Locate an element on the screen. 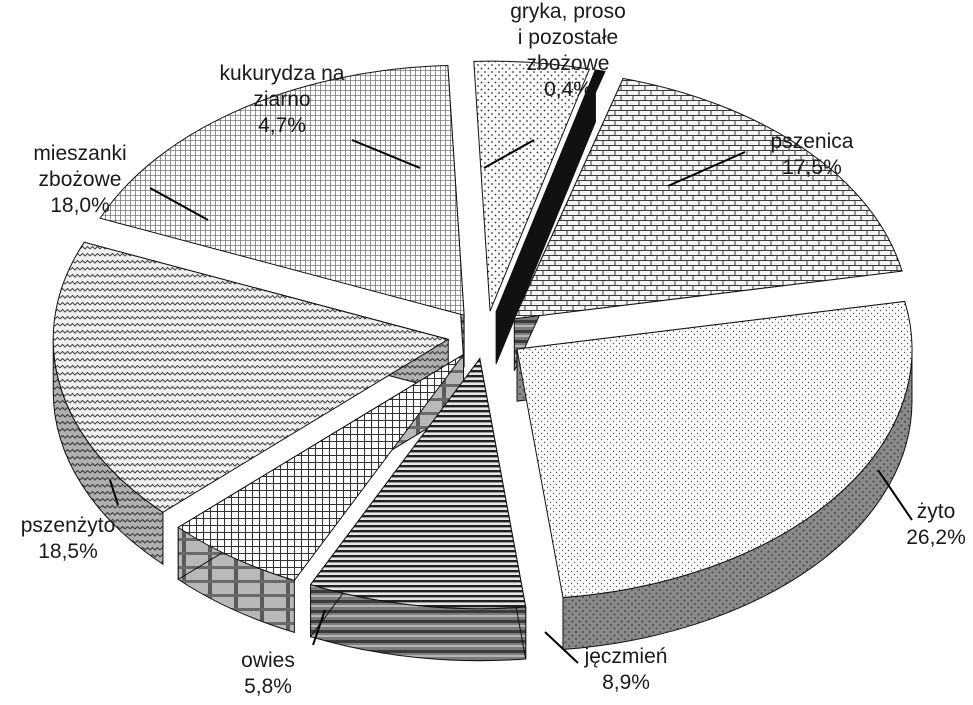 This screenshot has height=705, width=973. slice-label-jeczmien: jęczmień 8,9% is located at coordinates (626, 669).